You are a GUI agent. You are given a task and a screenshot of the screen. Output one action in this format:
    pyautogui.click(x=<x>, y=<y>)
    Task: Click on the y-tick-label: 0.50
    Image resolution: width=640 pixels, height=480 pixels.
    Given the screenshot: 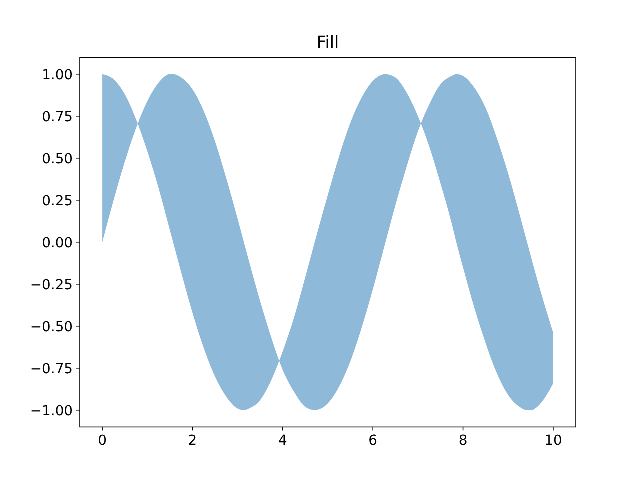 What is the action you would take?
    pyautogui.click(x=57, y=159)
    